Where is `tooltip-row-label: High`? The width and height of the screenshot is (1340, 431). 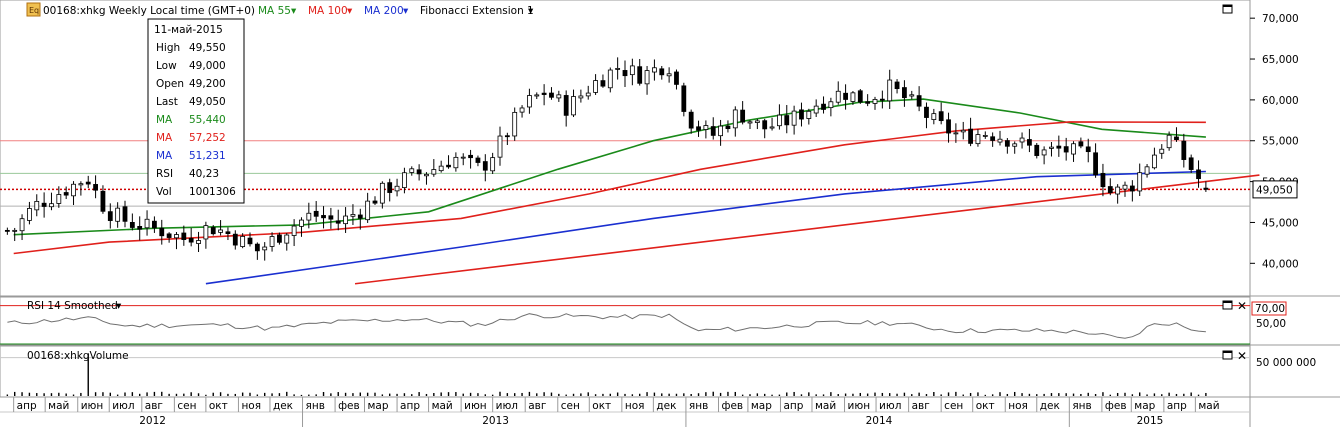 tooltip-row-label: High is located at coordinates (168, 48).